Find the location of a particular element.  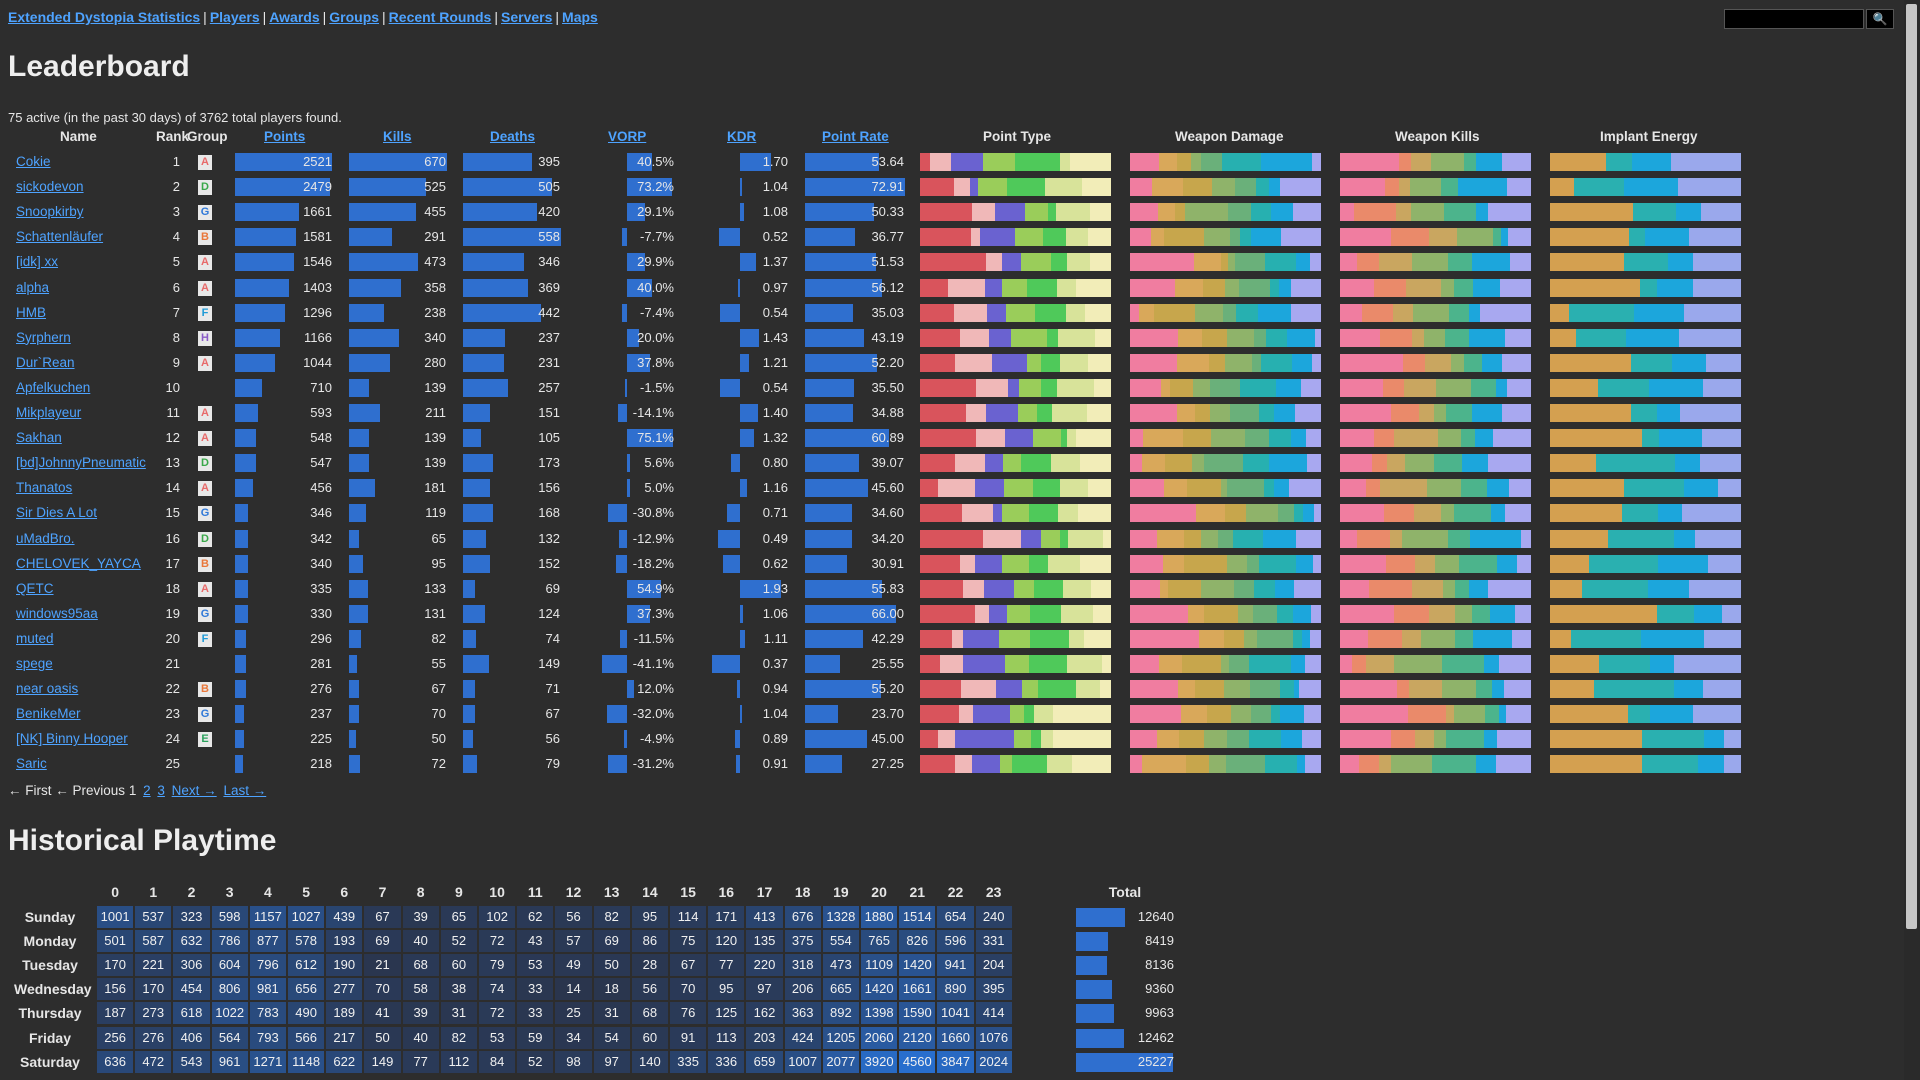

points-bar is located at coordinates (257, 337).